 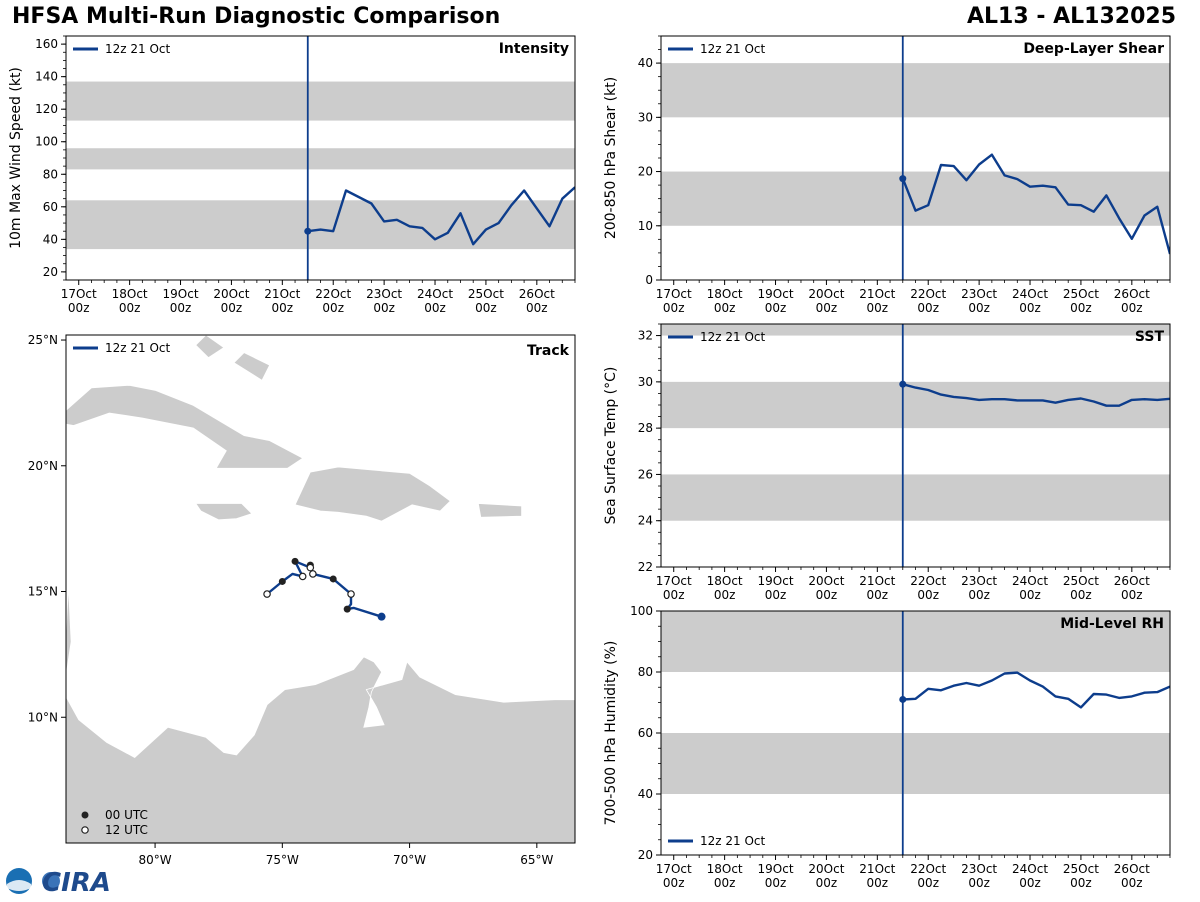 I want to click on track-lat-tick-label: 10°N, so click(x=43, y=717).